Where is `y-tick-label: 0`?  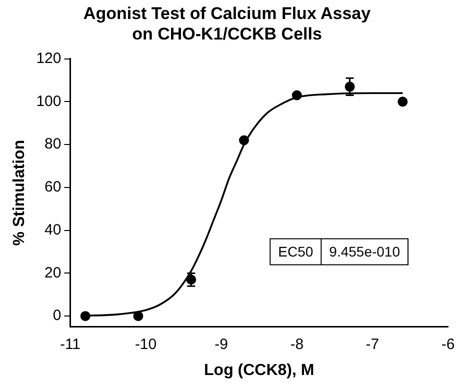 y-tick-label: 0 is located at coordinates (57, 315).